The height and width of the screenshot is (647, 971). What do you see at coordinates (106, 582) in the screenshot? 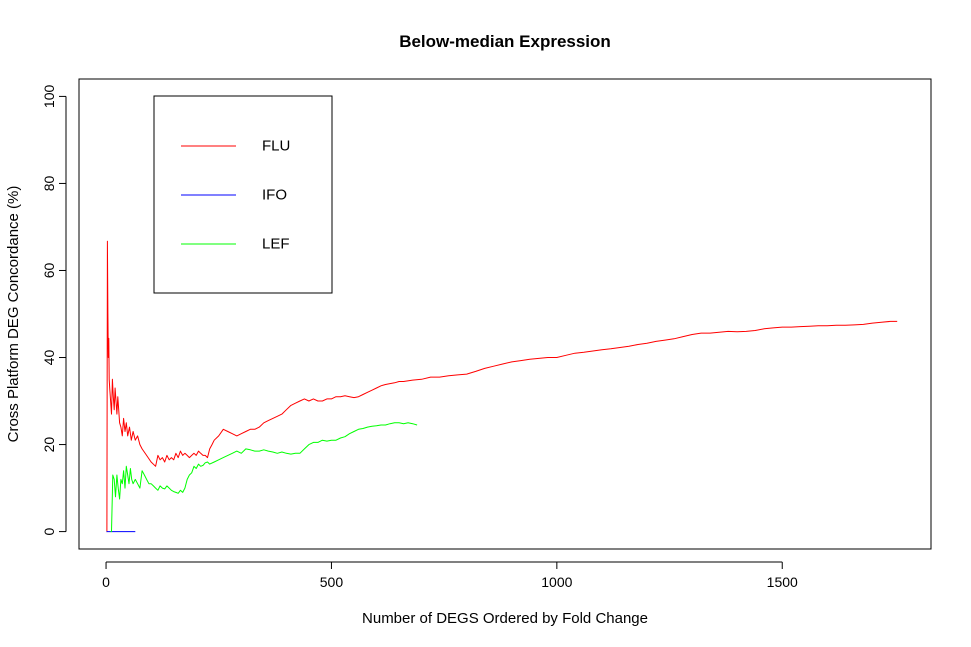
I see `x-tick-label: 0` at bounding box center [106, 582].